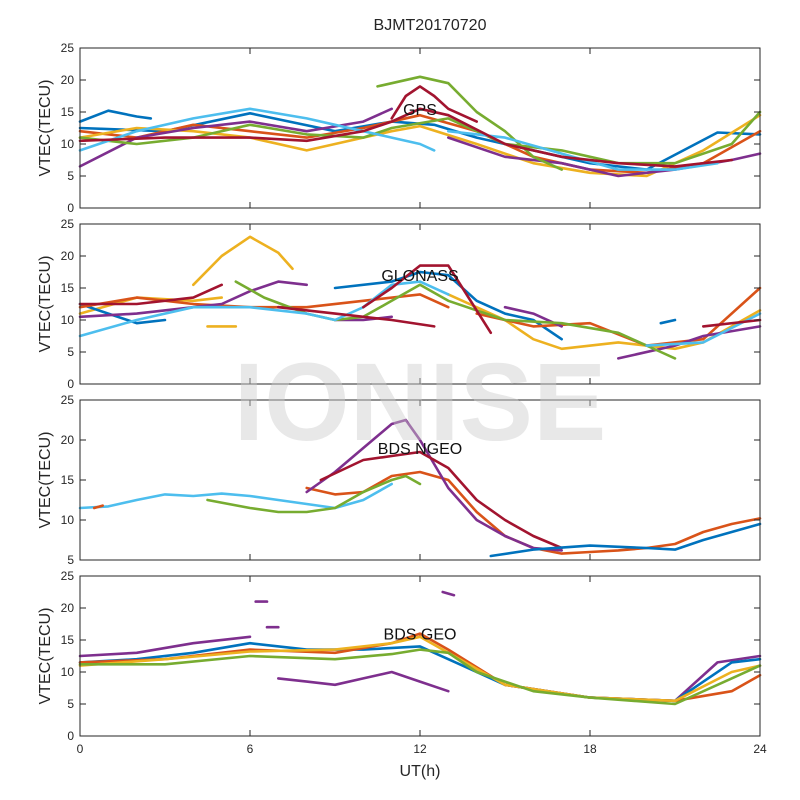  I want to click on chart-title: BJMT20170720, so click(430, 25).